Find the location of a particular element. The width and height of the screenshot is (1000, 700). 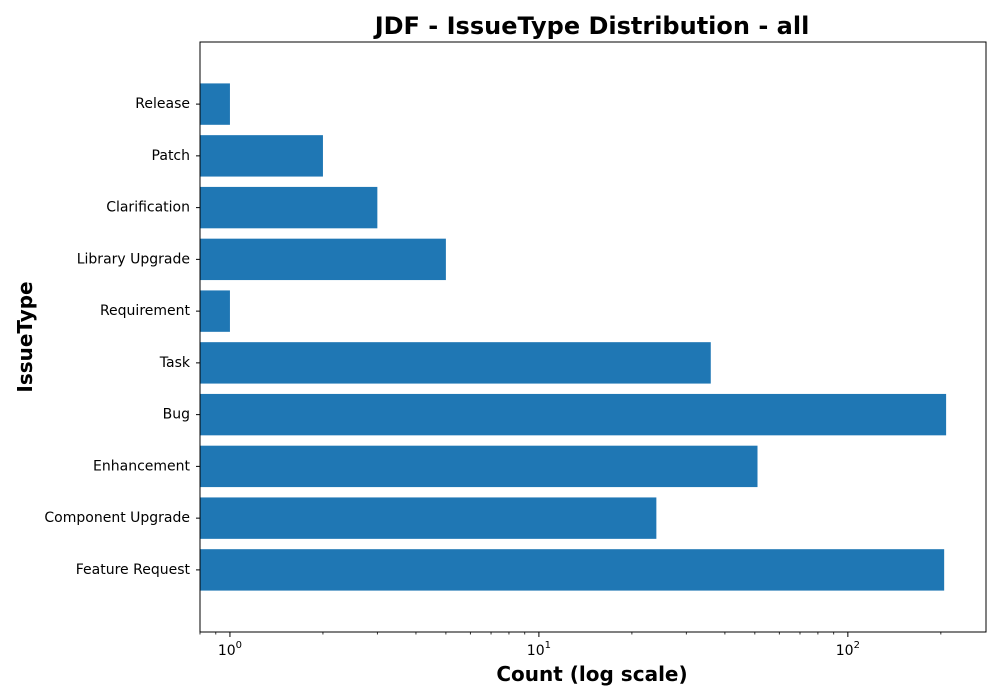

x-axis-label: Count (log scale) is located at coordinates (591, 674).